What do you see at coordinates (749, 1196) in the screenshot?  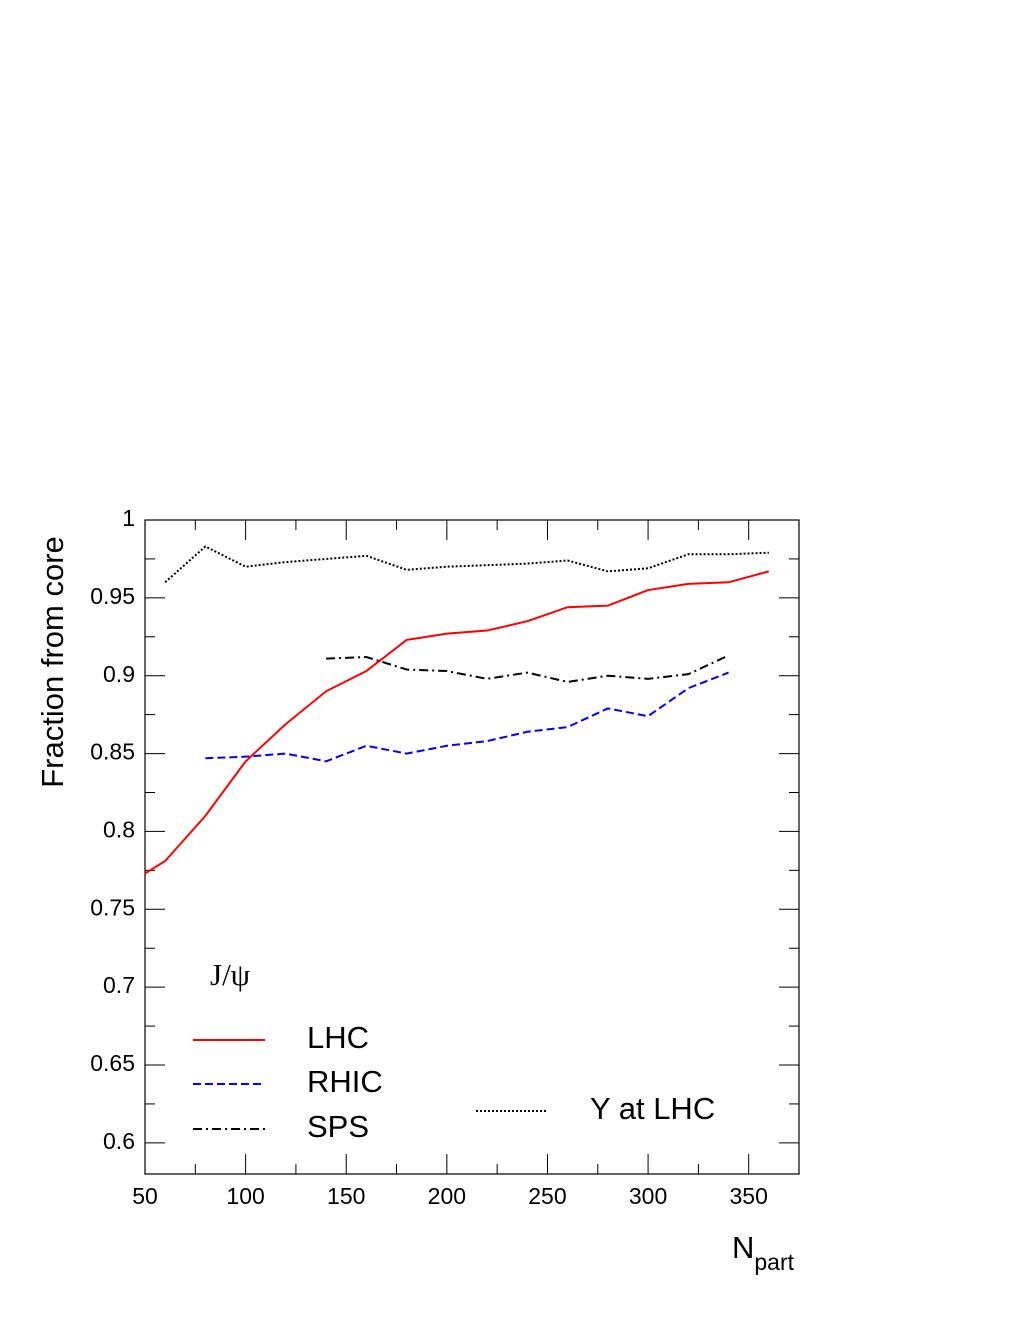 I see `x-tick-label: 350` at bounding box center [749, 1196].